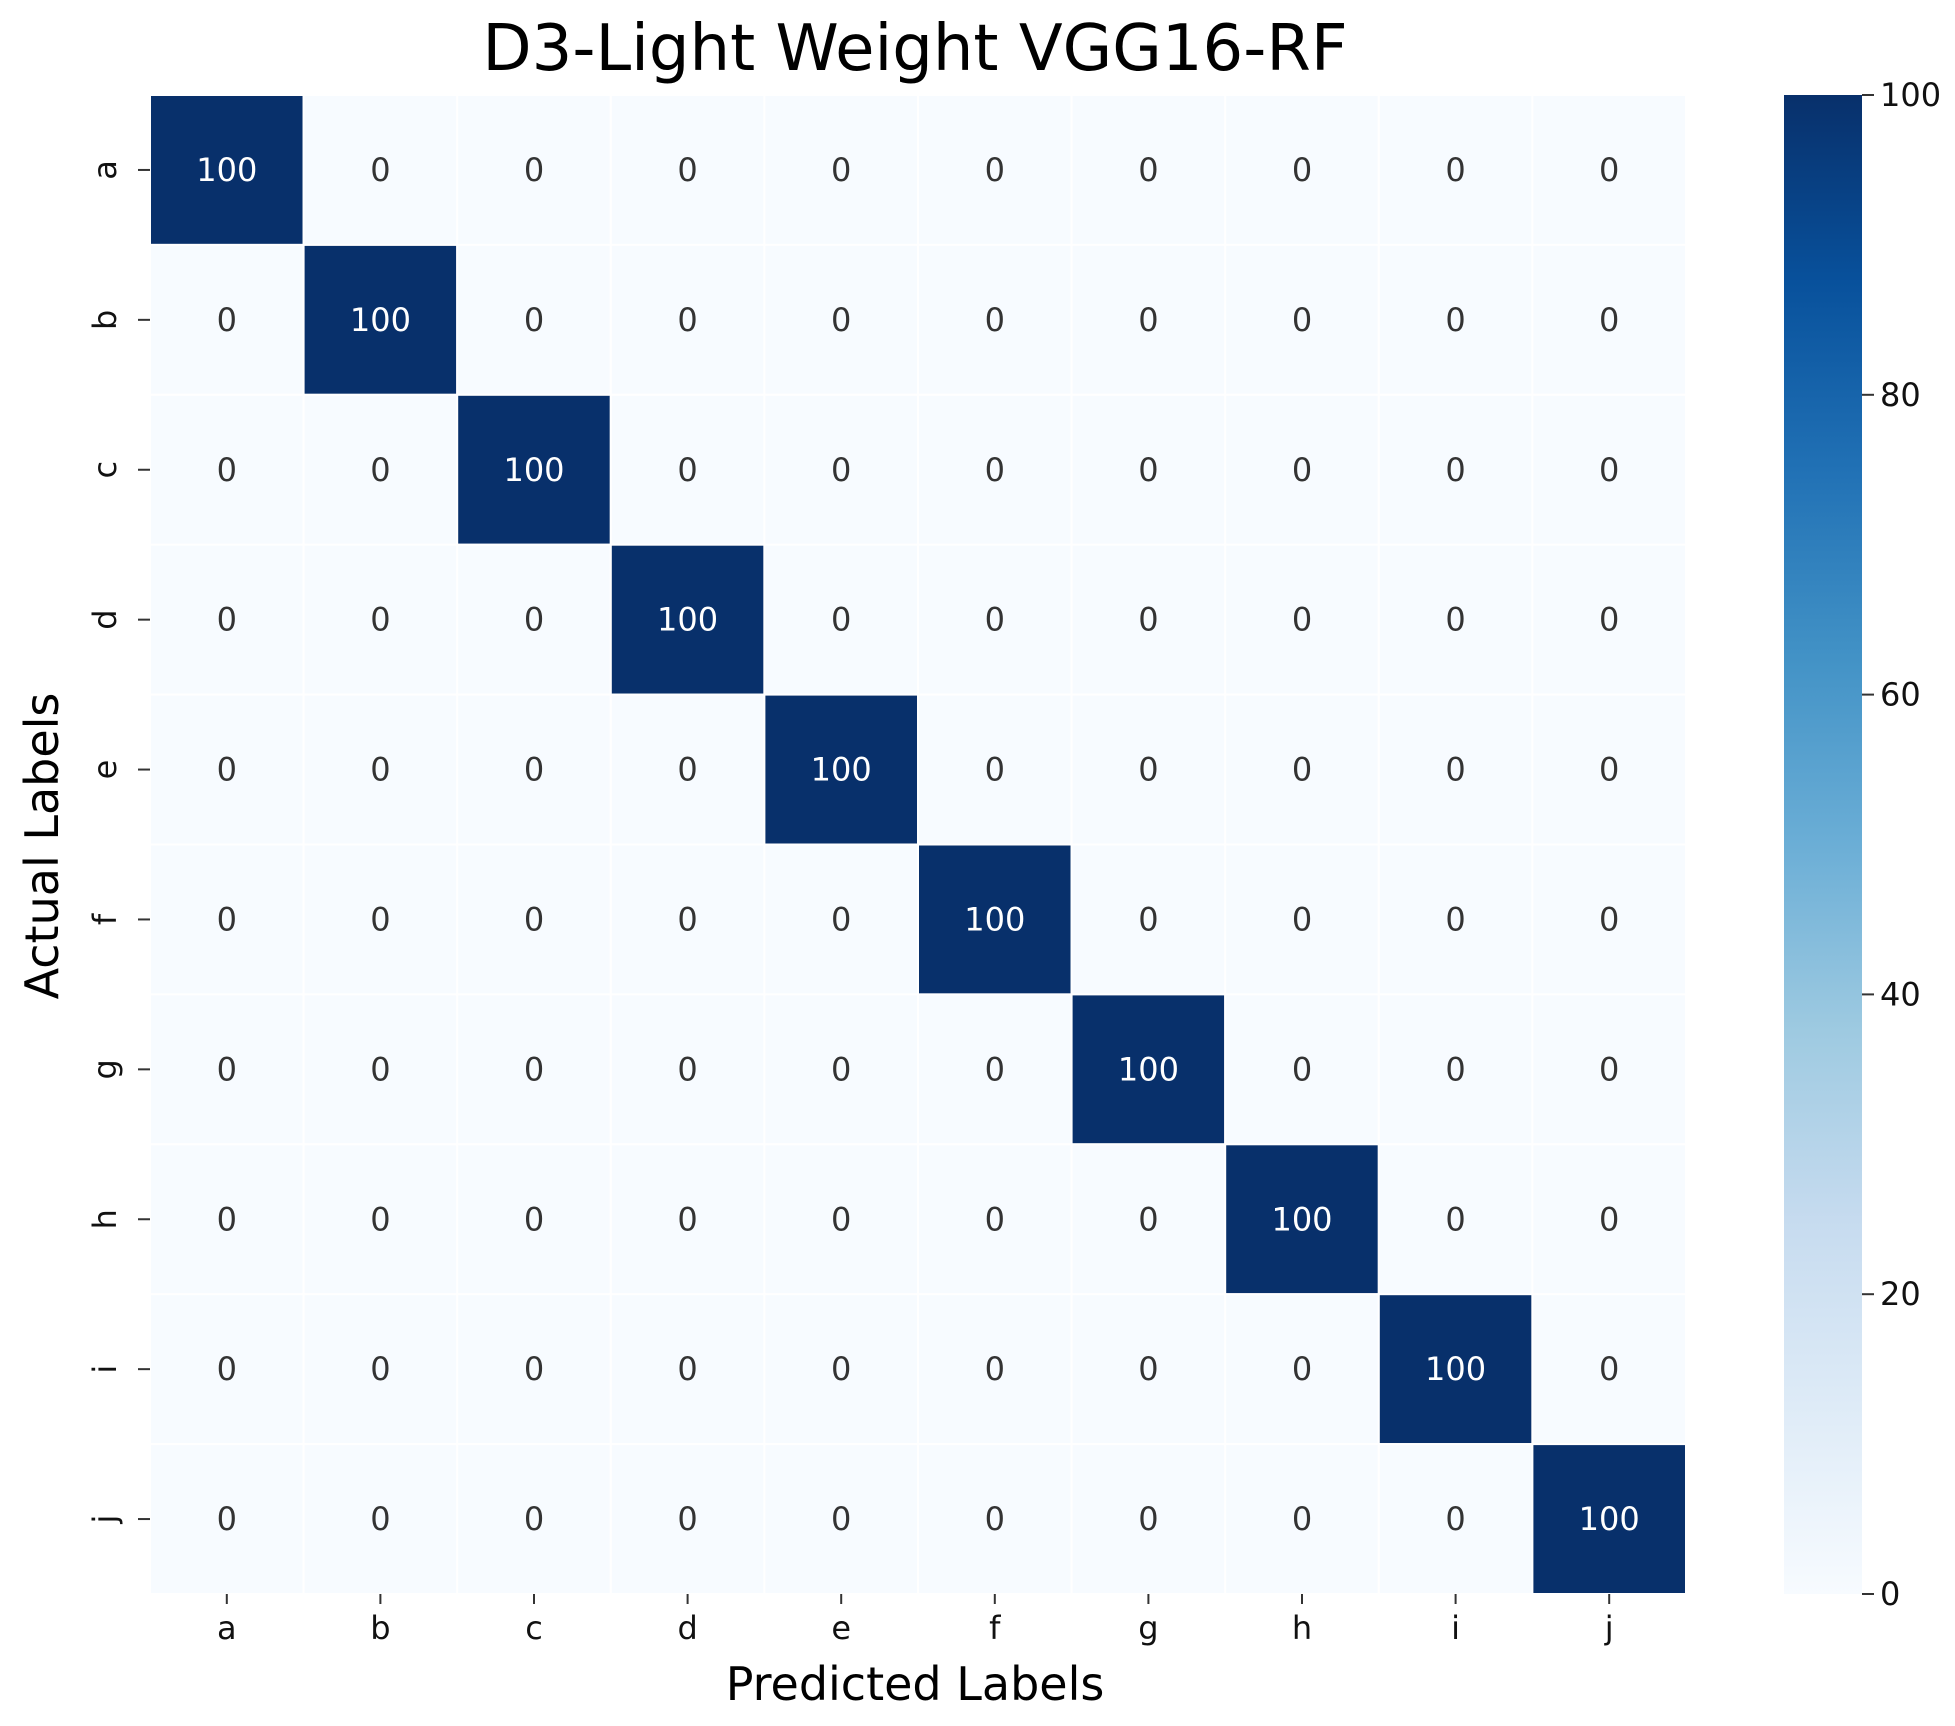 The height and width of the screenshot is (1726, 1955). Describe the element at coordinates (105, 919) in the screenshot. I see `y-tick-label: f` at that location.